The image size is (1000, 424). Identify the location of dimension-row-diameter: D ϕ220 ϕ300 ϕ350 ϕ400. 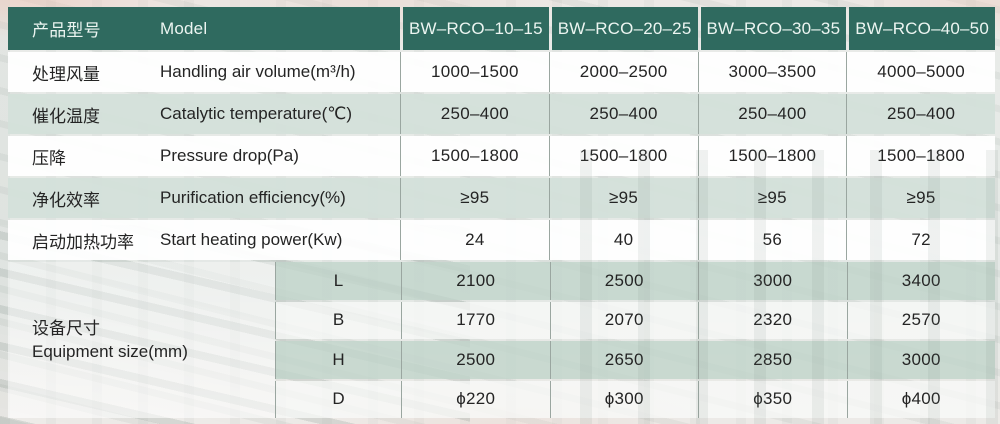
(635, 399).